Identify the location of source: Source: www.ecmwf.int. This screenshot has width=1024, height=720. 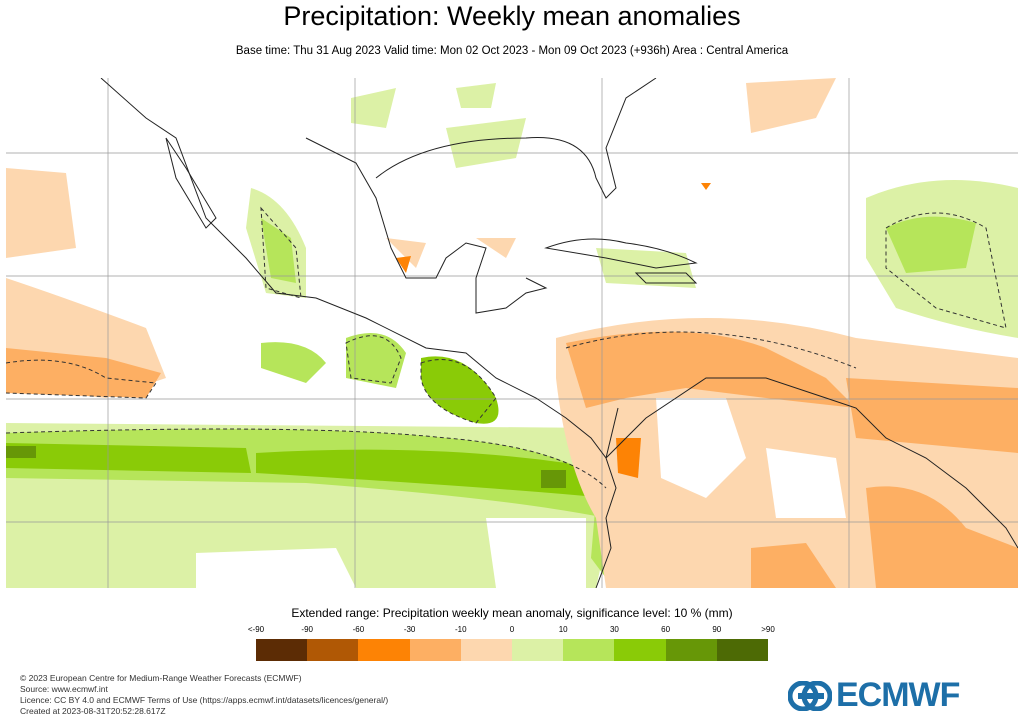
(64, 689).